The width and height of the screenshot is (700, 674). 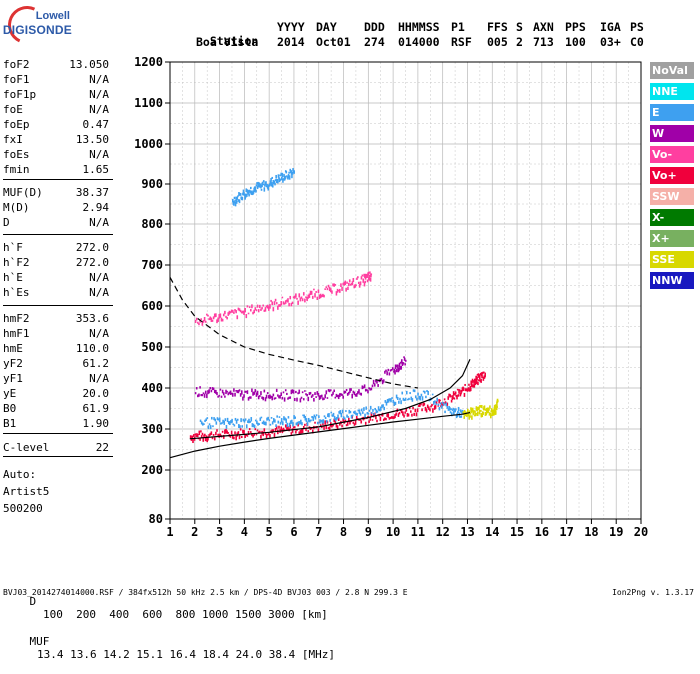 What do you see at coordinates (56, 348) in the screenshot?
I see `param-row: hmE 110.0` at bounding box center [56, 348].